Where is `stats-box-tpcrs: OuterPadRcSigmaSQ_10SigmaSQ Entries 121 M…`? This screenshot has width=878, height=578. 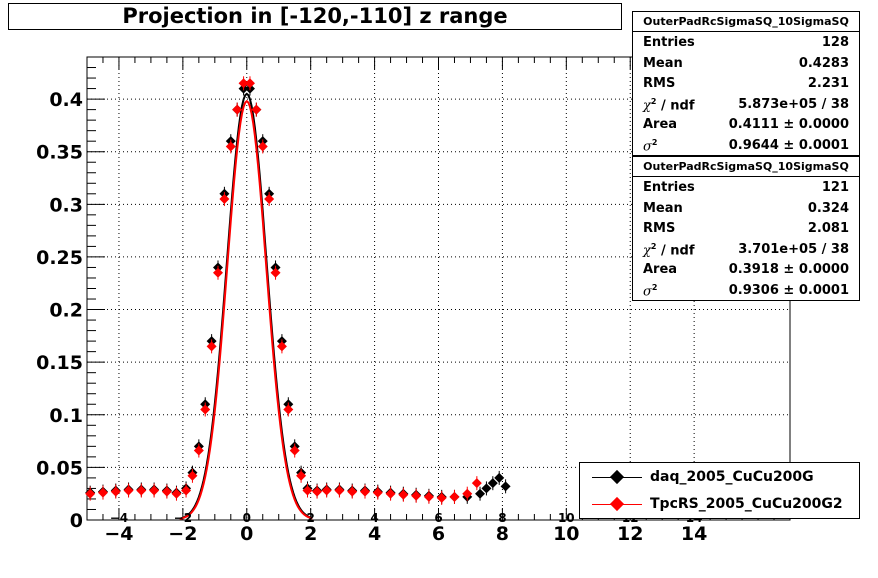 stats-box-tpcrs: OuterPadRcSigmaSQ_10SigmaSQ Entries 121 M… is located at coordinates (746, 228).